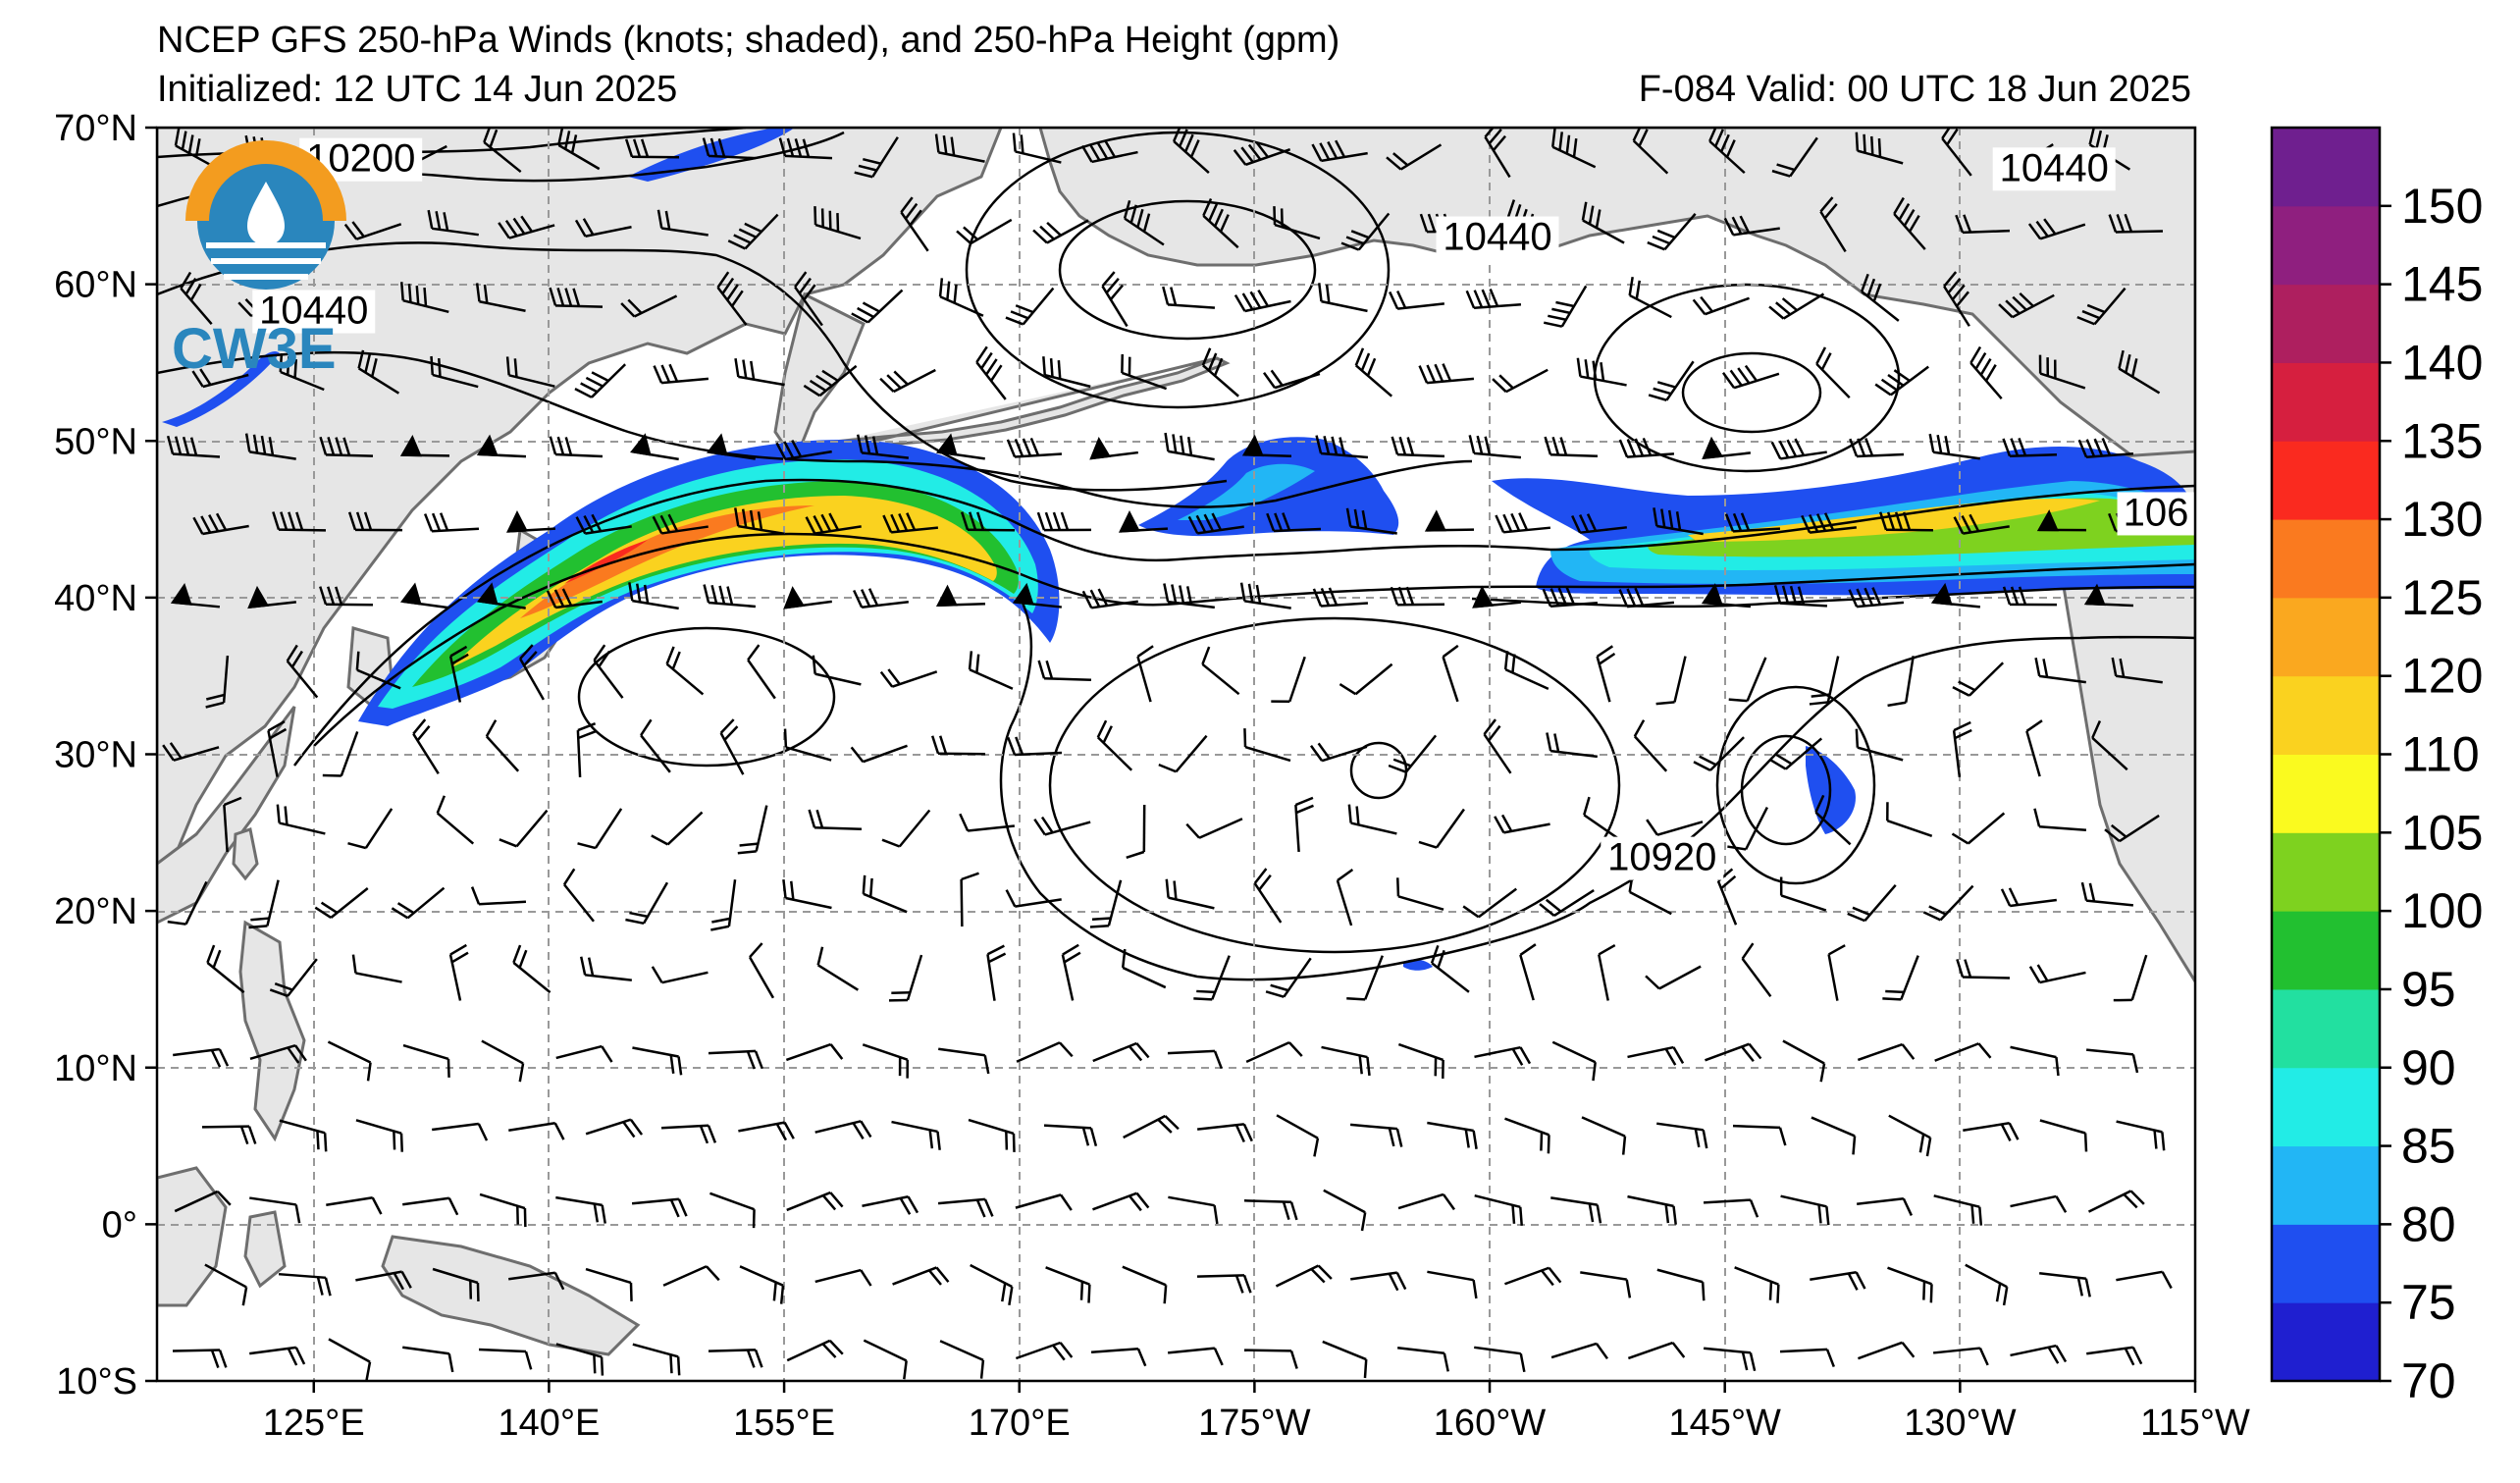 This screenshot has height=1483, width=2520. What do you see at coordinates (815, 429) in the screenshot?
I see `contour-line` at bounding box center [815, 429].